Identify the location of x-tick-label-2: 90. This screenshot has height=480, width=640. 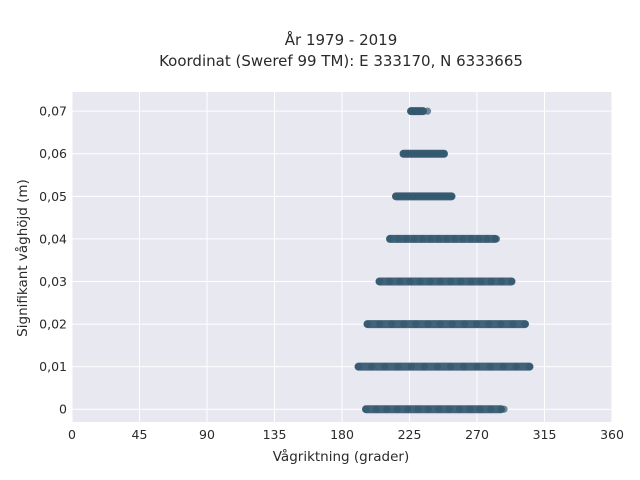
(207, 434).